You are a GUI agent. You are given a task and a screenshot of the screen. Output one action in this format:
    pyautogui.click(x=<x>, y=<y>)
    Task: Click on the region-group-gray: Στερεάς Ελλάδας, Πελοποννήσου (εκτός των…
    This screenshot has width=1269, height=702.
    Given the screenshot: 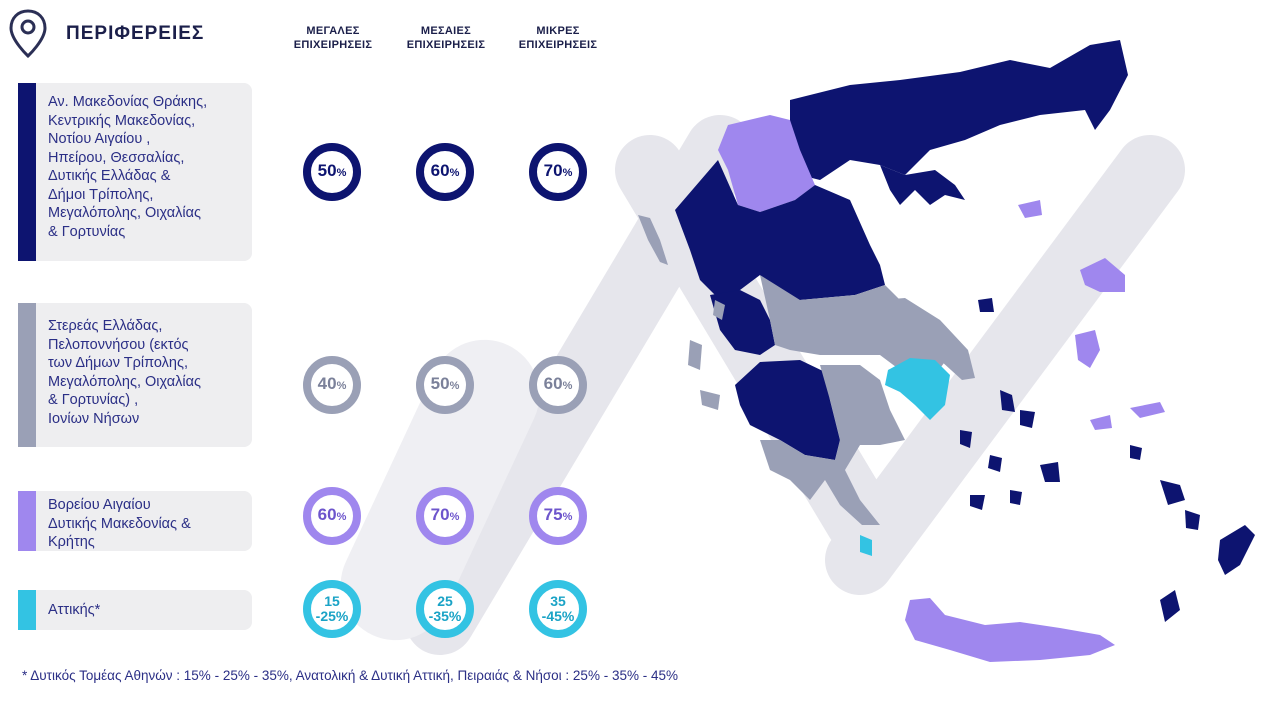 What is the action you would take?
    pyautogui.click(x=135, y=375)
    